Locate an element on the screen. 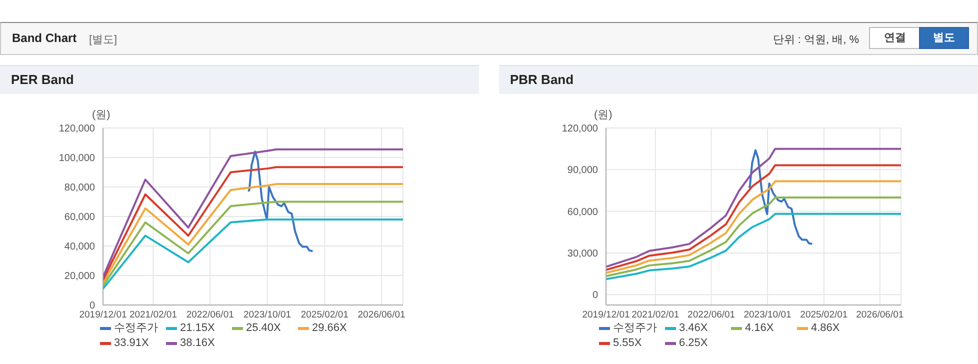 This screenshot has height=364, width=978. y-tick-label: 100,000 is located at coordinates (77, 158).